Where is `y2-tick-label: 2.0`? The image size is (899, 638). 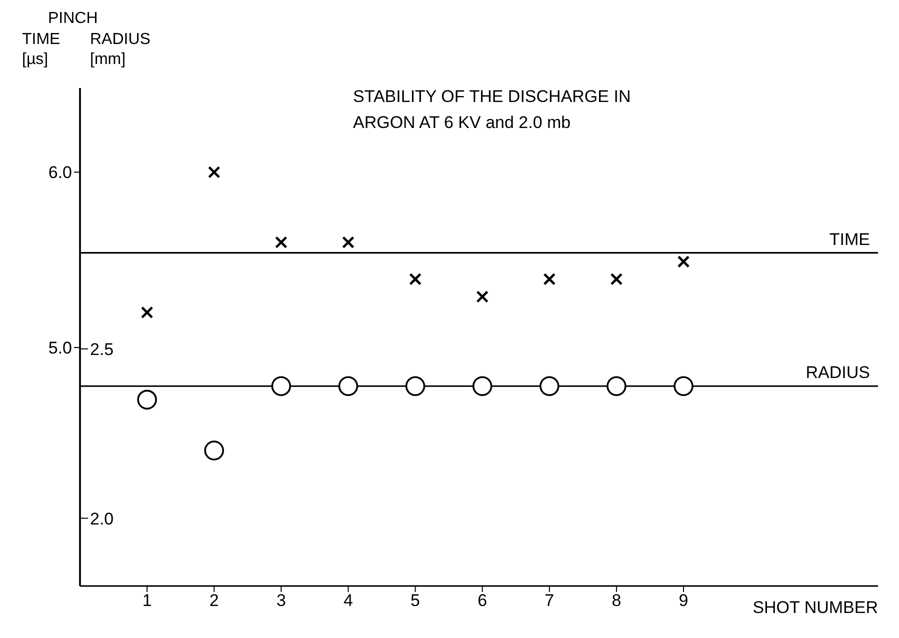 y2-tick-label: 2.0 is located at coordinates (102, 518).